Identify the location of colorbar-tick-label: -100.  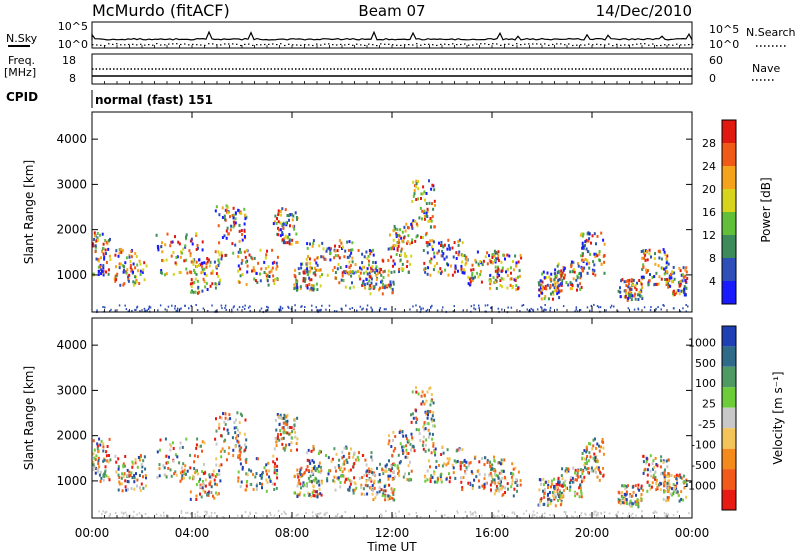
(703, 445).